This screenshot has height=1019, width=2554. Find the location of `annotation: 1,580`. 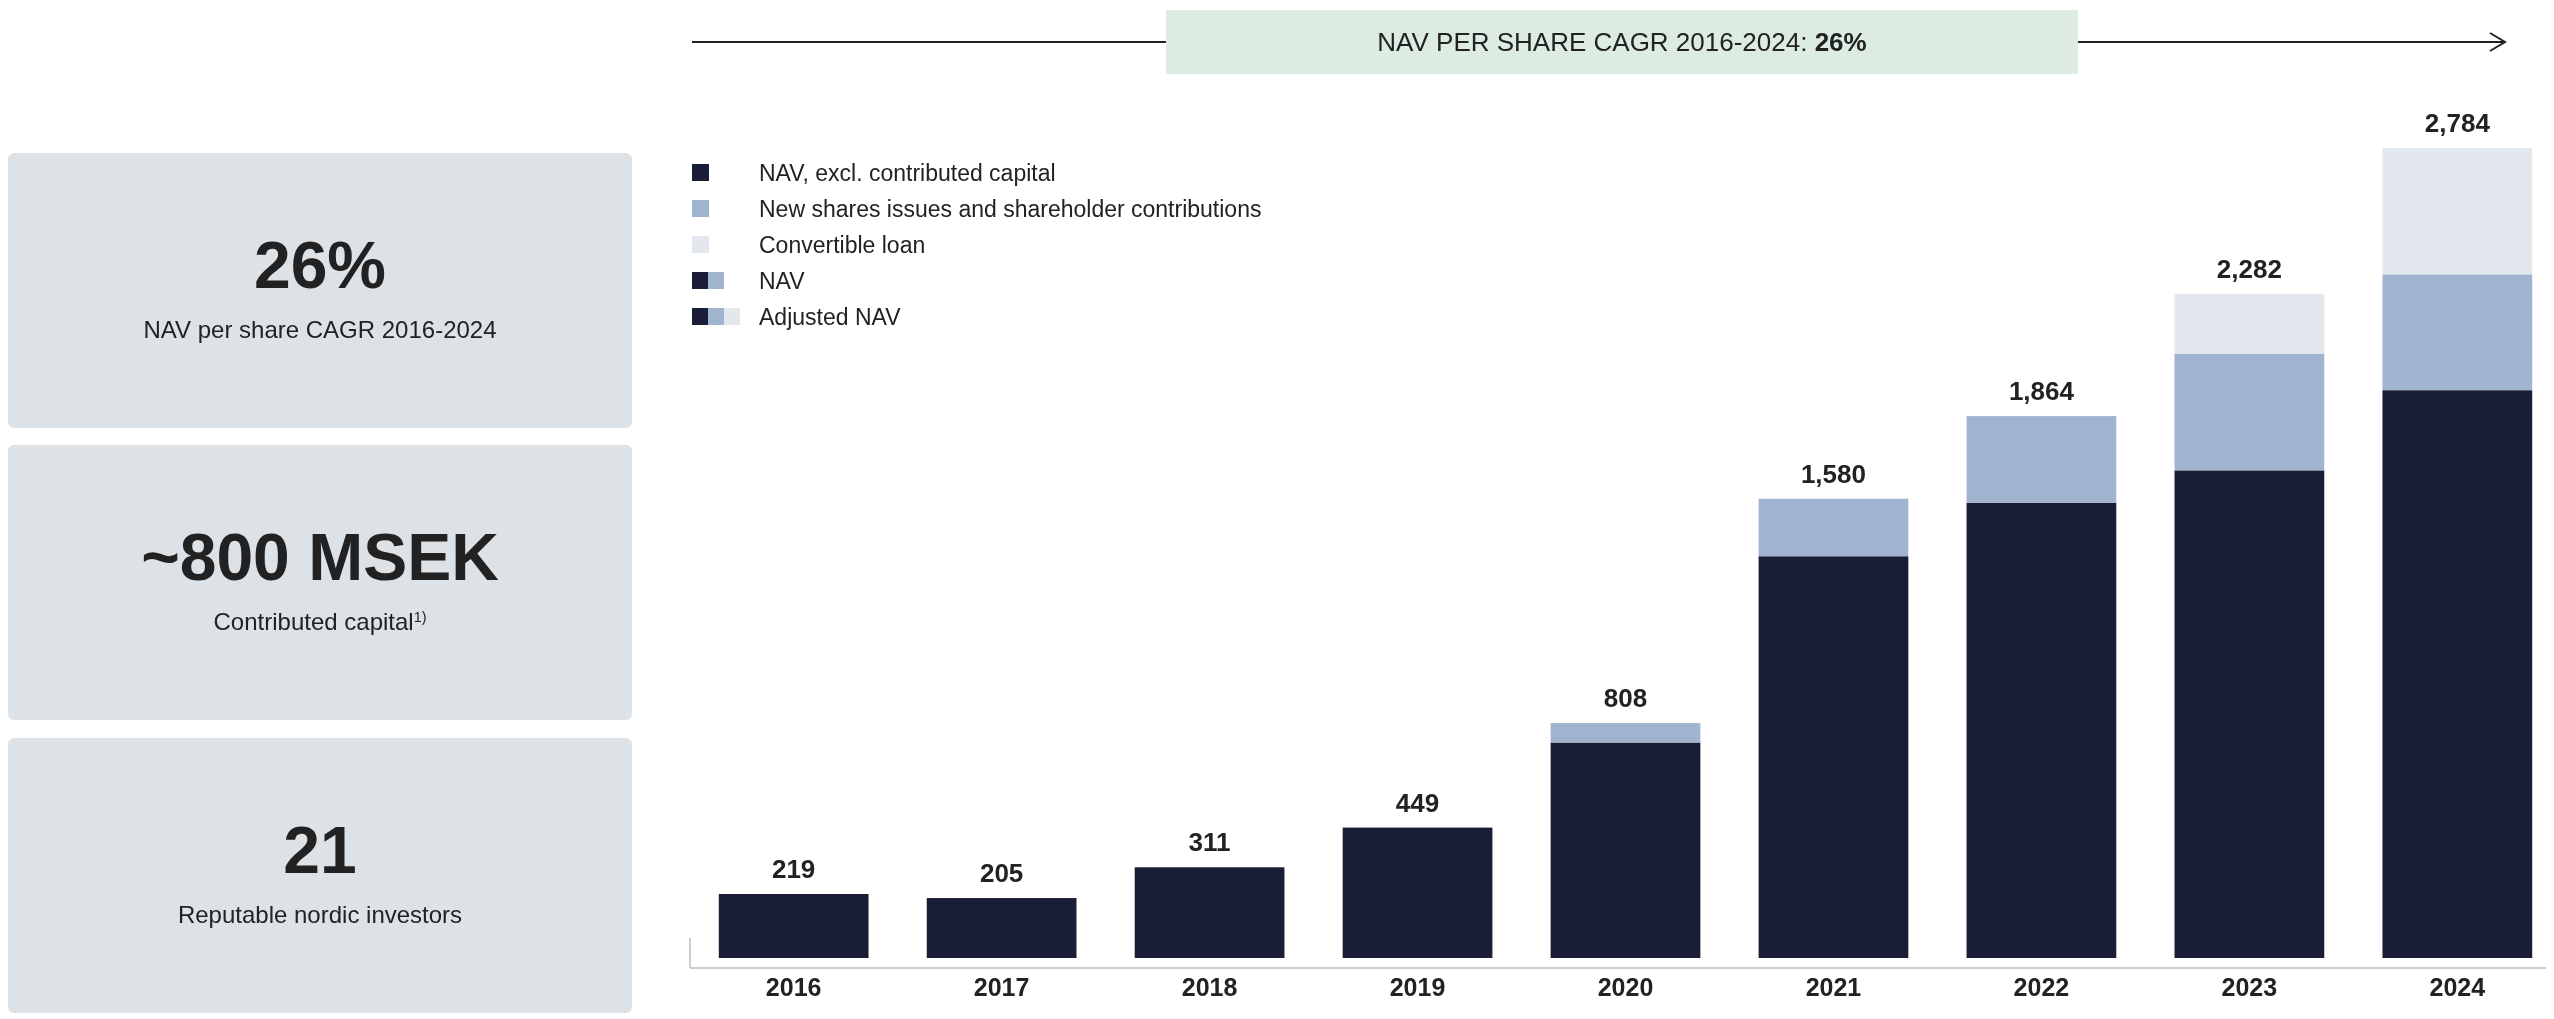

annotation: 1,580 is located at coordinates (1833, 473).